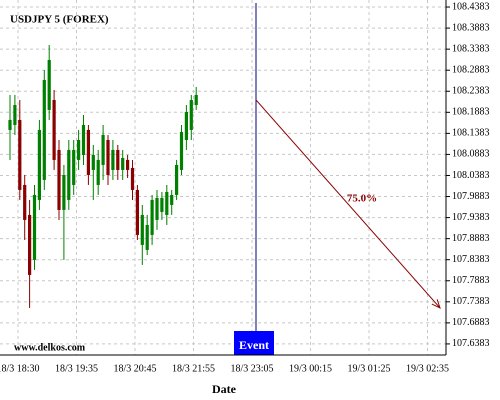  Describe the element at coordinates (471, 69) in the screenshot. I see `y-tick-label: 108.2883` at that location.